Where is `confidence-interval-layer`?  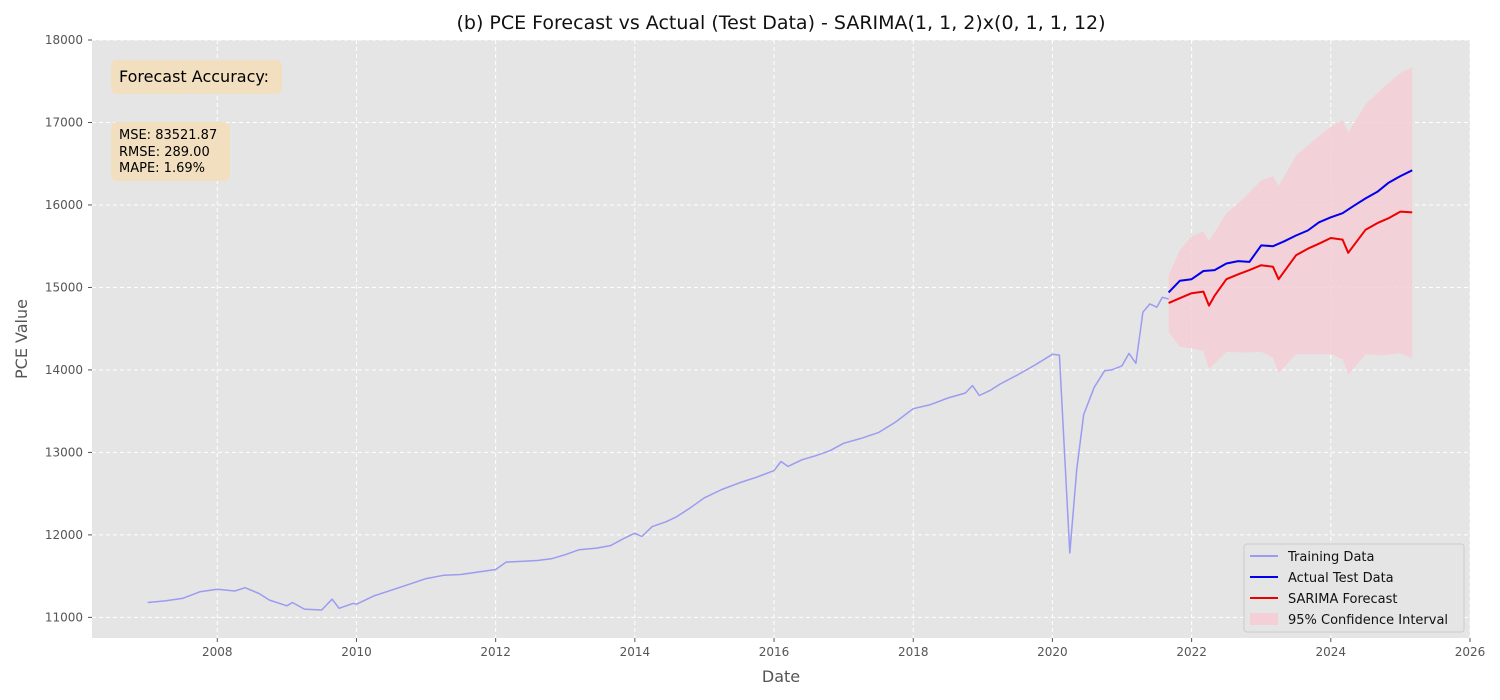
confidence-interval-layer is located at coordinates (1290, 221).